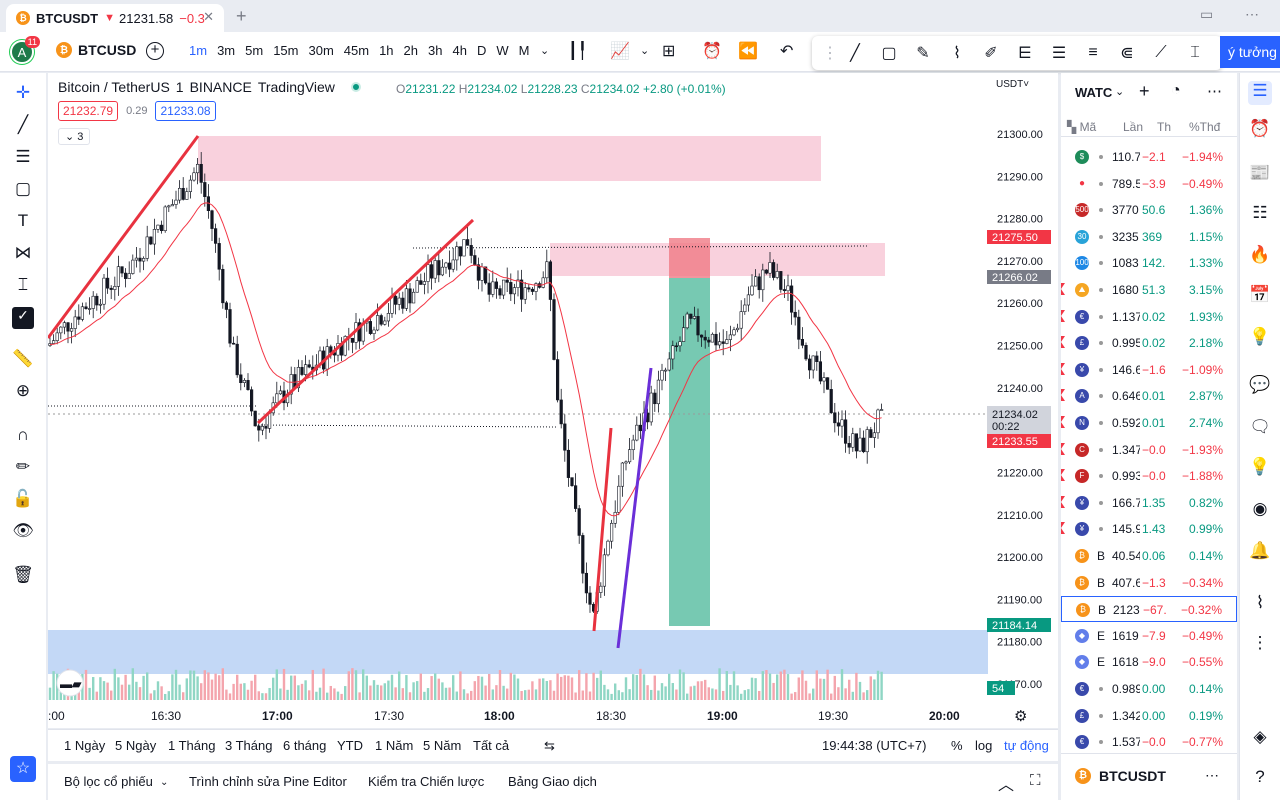 The image size is (1280, 800). I want to click on watchlist-row: C 1.347 −0.0 −1.93%, so click(1149, 450).